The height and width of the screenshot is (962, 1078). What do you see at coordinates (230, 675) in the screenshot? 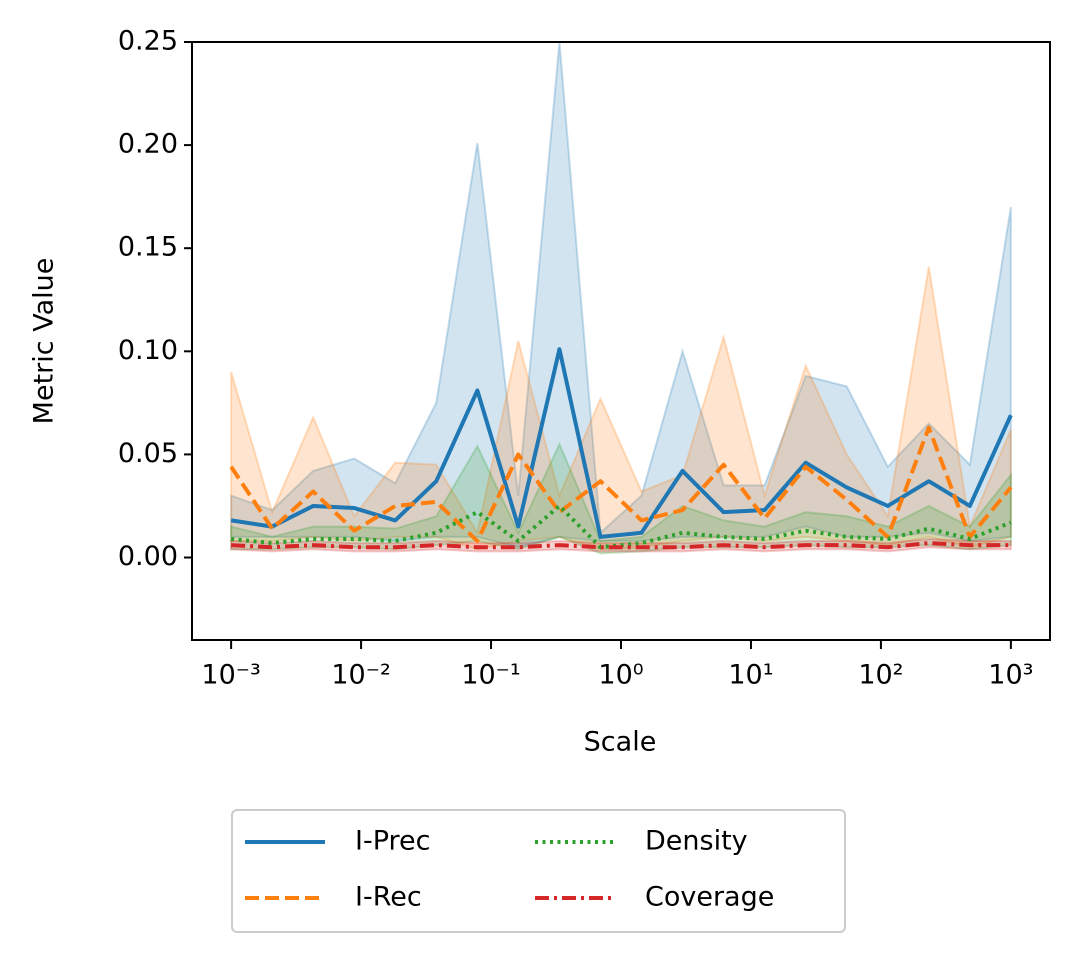
I see `x-tick-label: 10⁻³` at bounding box center [230, 675].